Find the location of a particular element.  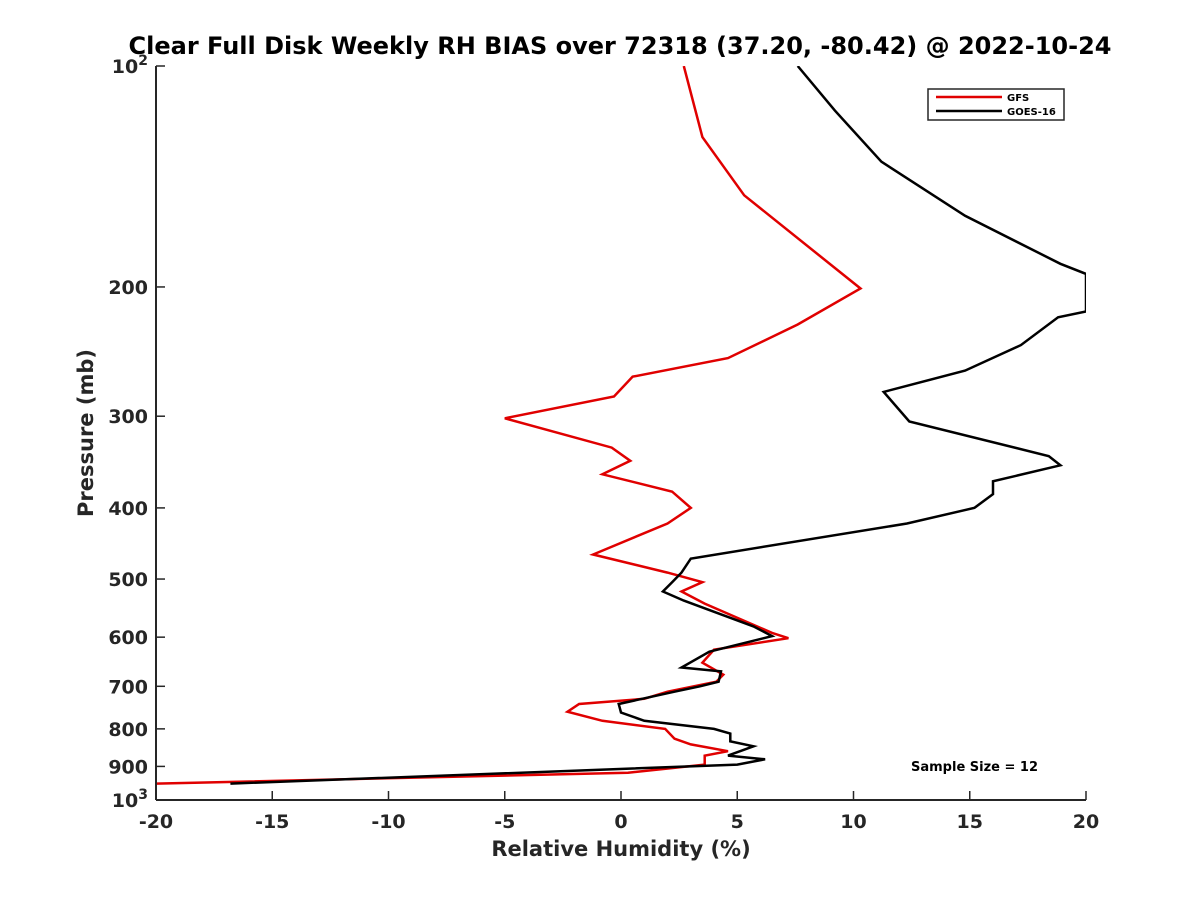

legend: GFS GOES-16 is located at coordinates (996, 104).